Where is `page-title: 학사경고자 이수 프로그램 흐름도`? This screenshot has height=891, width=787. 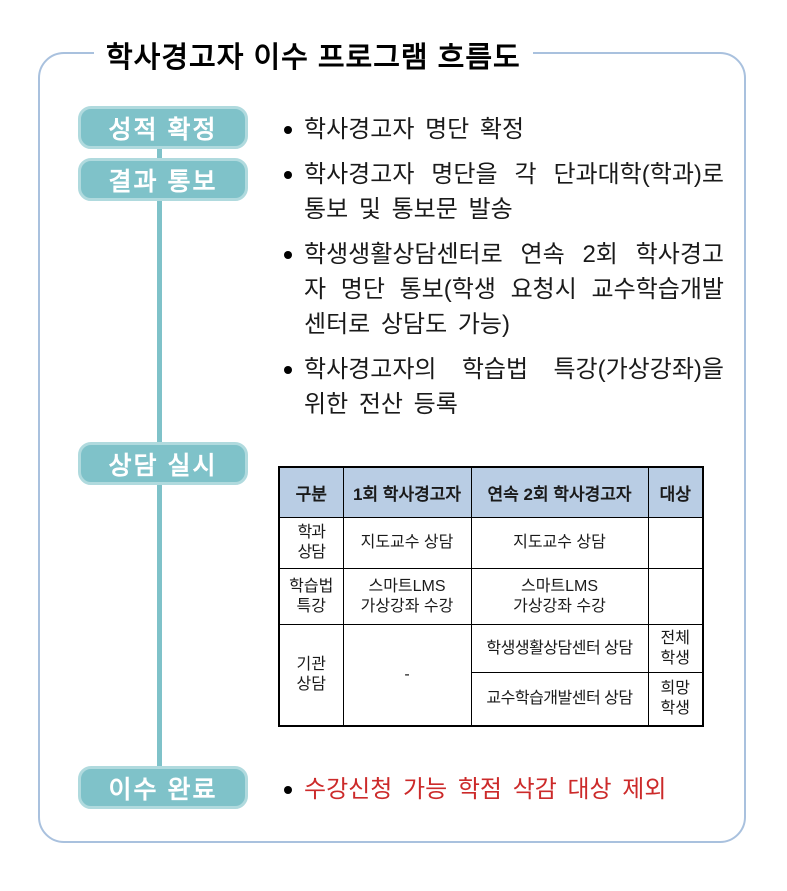 page-title: 학사경고자 이수 프로그램 흐름도 is located at coordinates (313, 55).